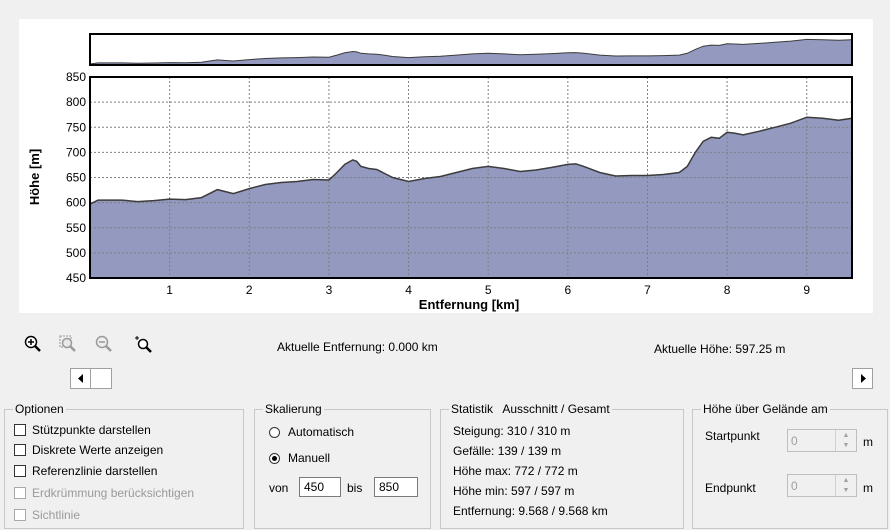 The height and width of the screenshot is (530, 890). What do you see at coordinates (567, 290) in the screenshot?
I see `x-tick-label: 6` at bounding box center [567, 290].